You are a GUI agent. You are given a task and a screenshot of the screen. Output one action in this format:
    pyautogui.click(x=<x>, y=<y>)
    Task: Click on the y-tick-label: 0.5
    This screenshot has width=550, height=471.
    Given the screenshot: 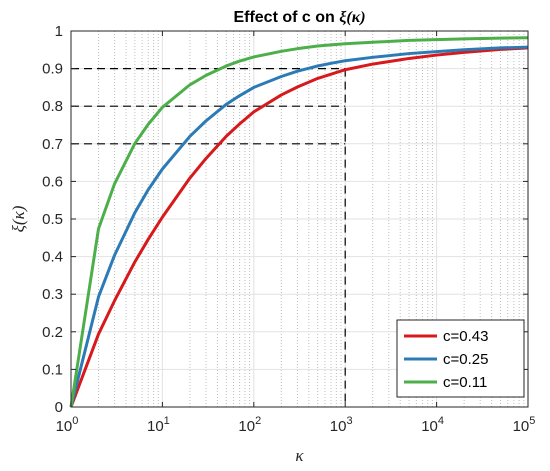 What is the action you would take?
    pyautogui.click(x=52, y=219)
    